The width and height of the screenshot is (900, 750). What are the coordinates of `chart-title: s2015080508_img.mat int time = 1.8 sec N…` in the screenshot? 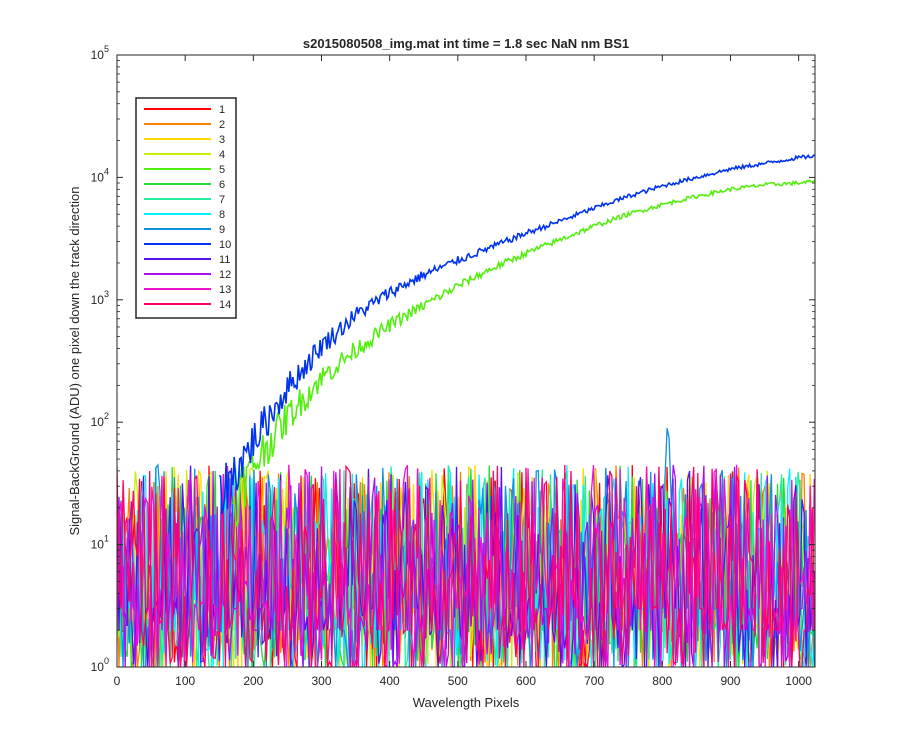 It's located at (466, 43).